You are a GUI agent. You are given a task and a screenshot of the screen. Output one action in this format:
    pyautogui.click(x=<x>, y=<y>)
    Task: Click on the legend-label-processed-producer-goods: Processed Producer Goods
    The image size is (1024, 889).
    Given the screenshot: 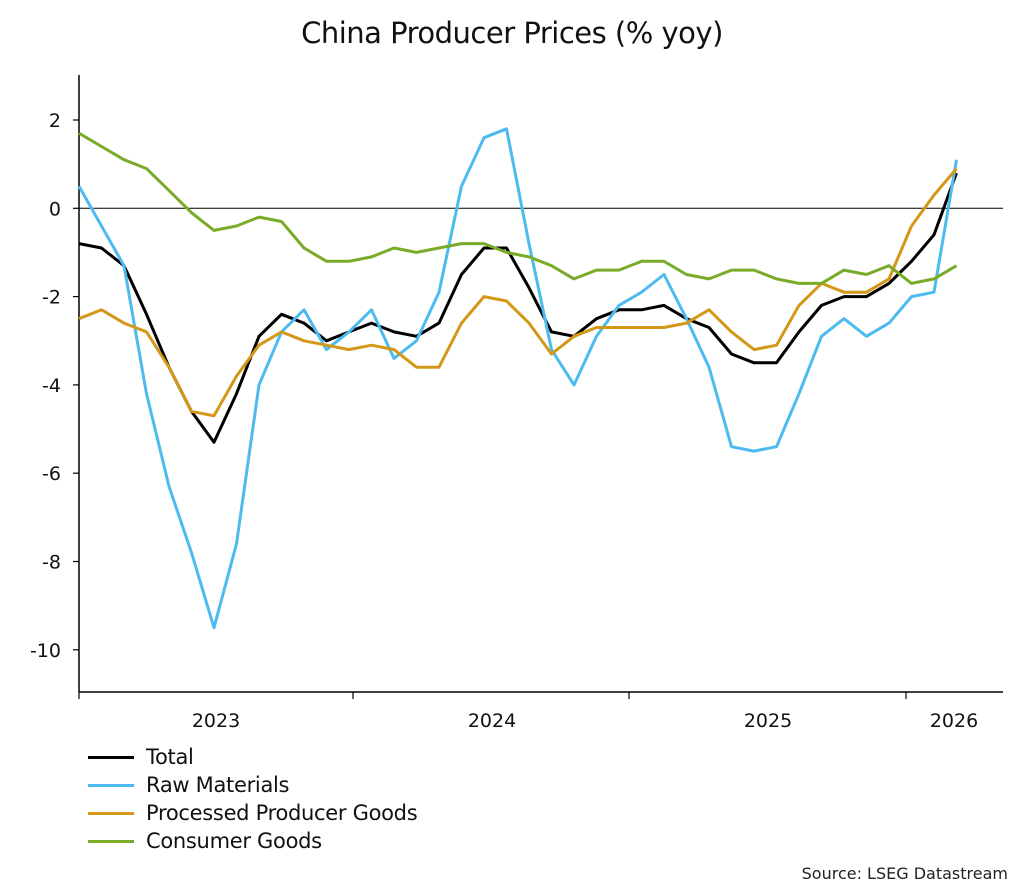 What is the action you would take?
    pyautogui.click(x=282, y=813)
    